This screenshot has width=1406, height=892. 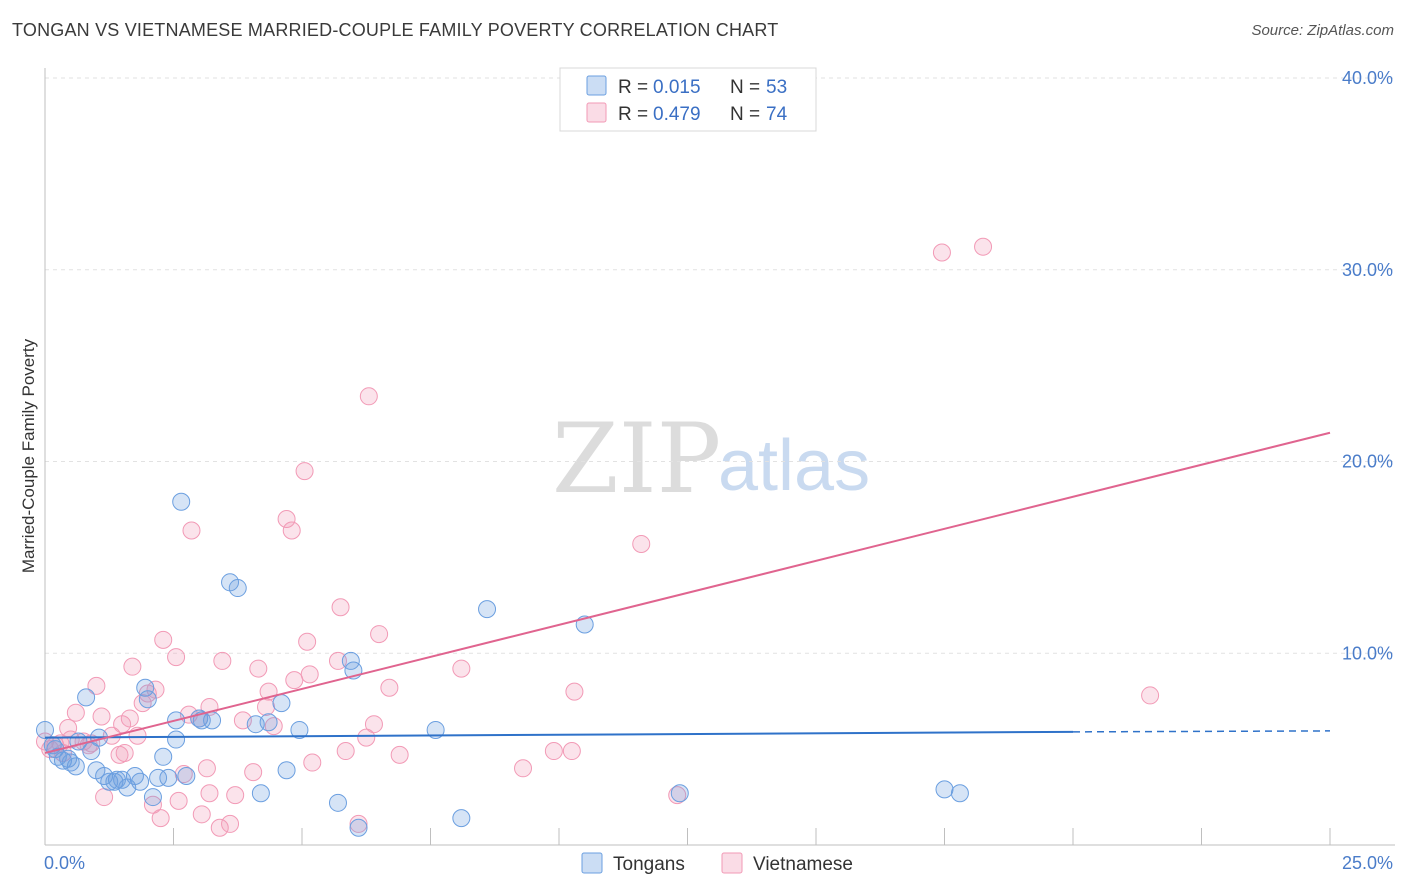 I want to click on bottom-legend-label-tongans: Tongans, so click(x=649, y=864).